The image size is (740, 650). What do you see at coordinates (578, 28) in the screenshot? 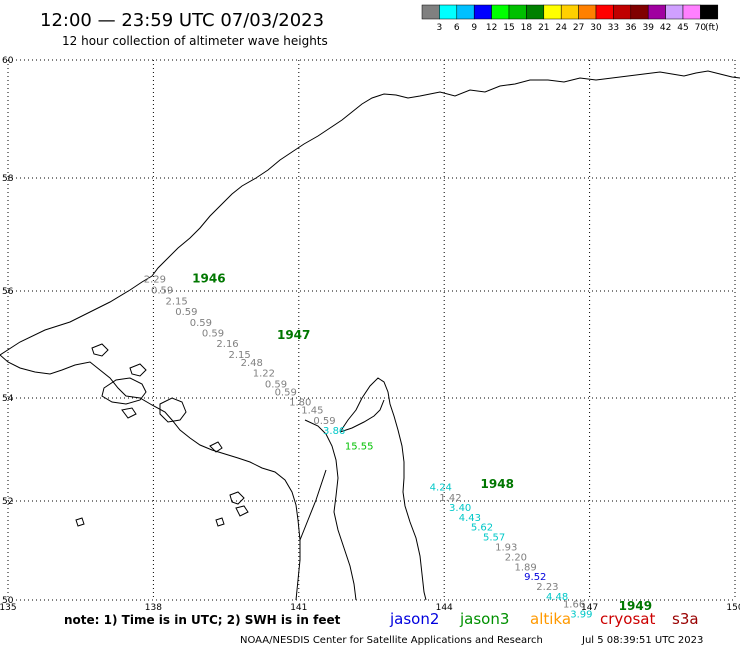
I see `color-bin-label: 27` at bounding box center [578, 28].